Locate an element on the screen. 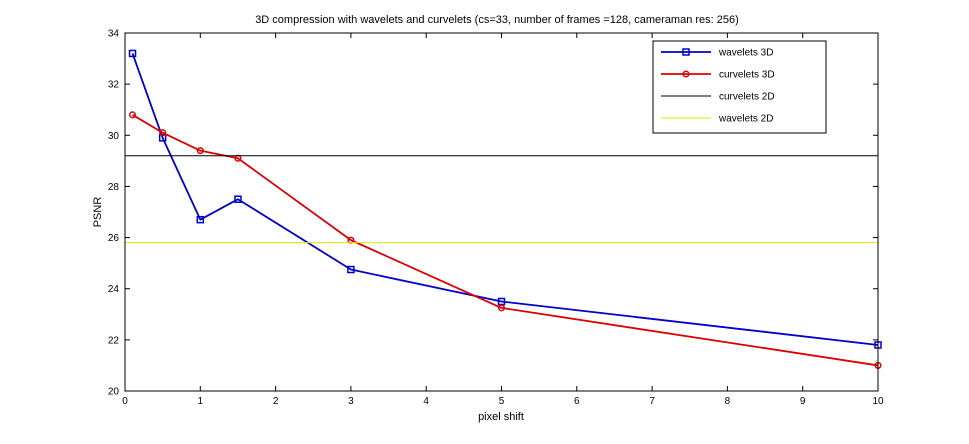  x-tick-label: 2 is located at coordinates (276, 401).